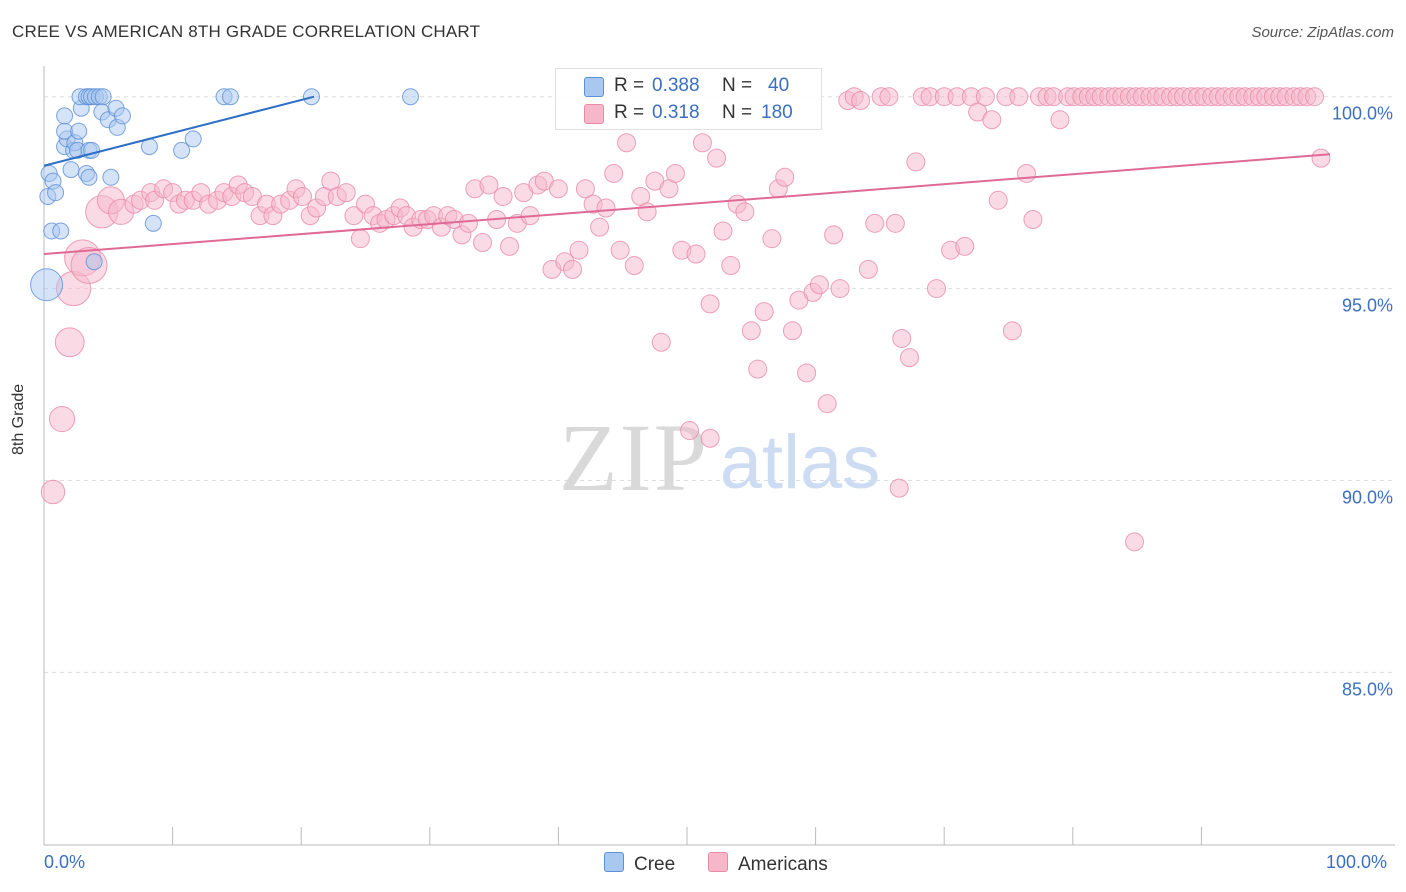 The height and width of the screenshot is (892, 1406). What do you see at coordinates (655, 864) in the screenshot?
I see `legend-cree-label: Cree` at bounding box center [655, 864].